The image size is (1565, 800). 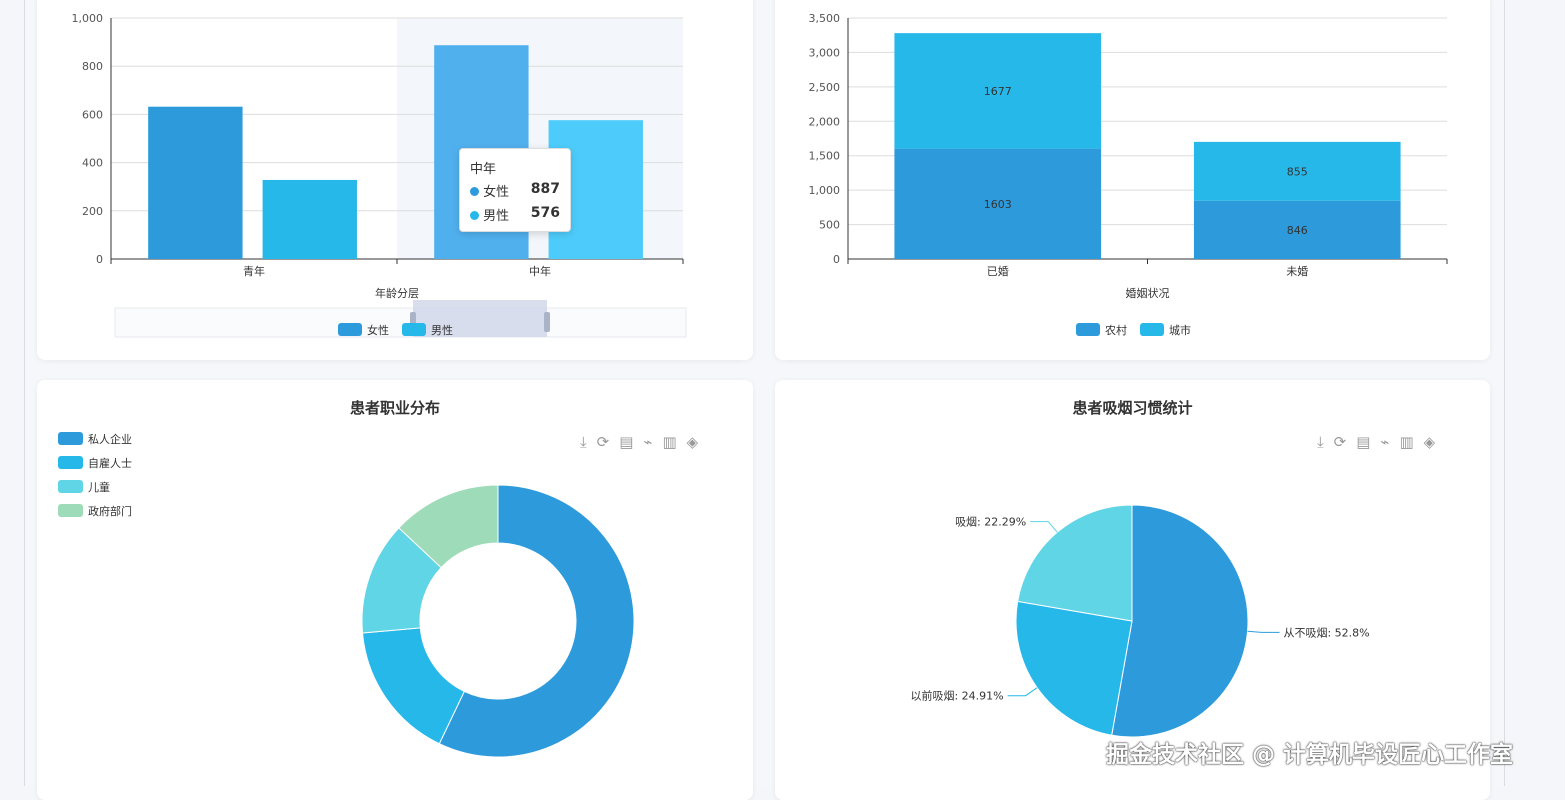 I want to click on data-label: 1677, so click(x=998, y=91).